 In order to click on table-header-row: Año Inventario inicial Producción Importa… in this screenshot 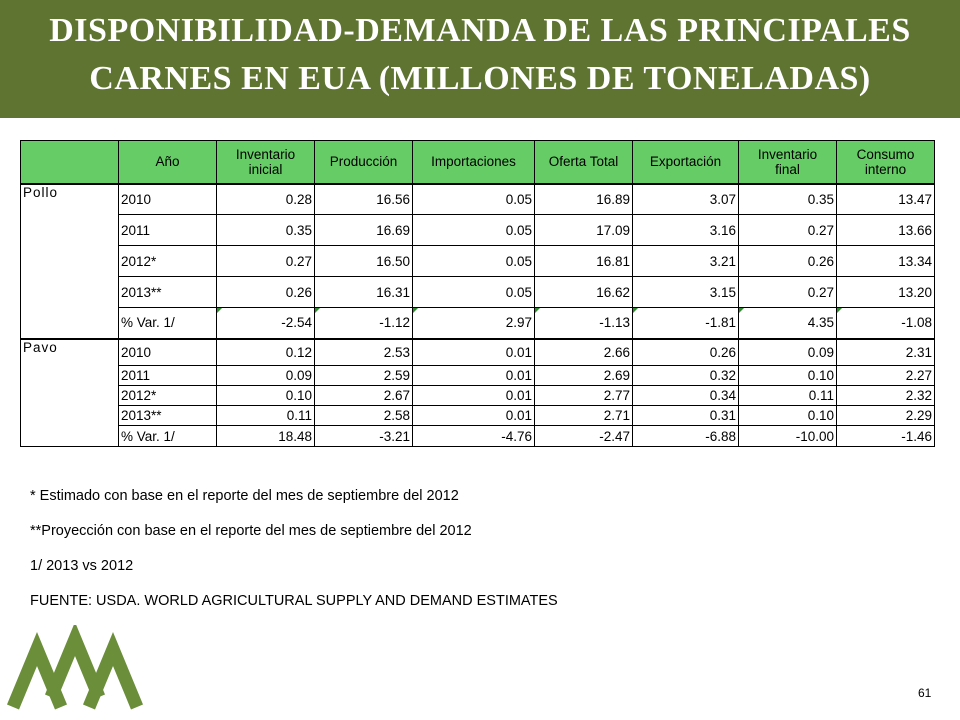, I will do `click(477, 162)`.